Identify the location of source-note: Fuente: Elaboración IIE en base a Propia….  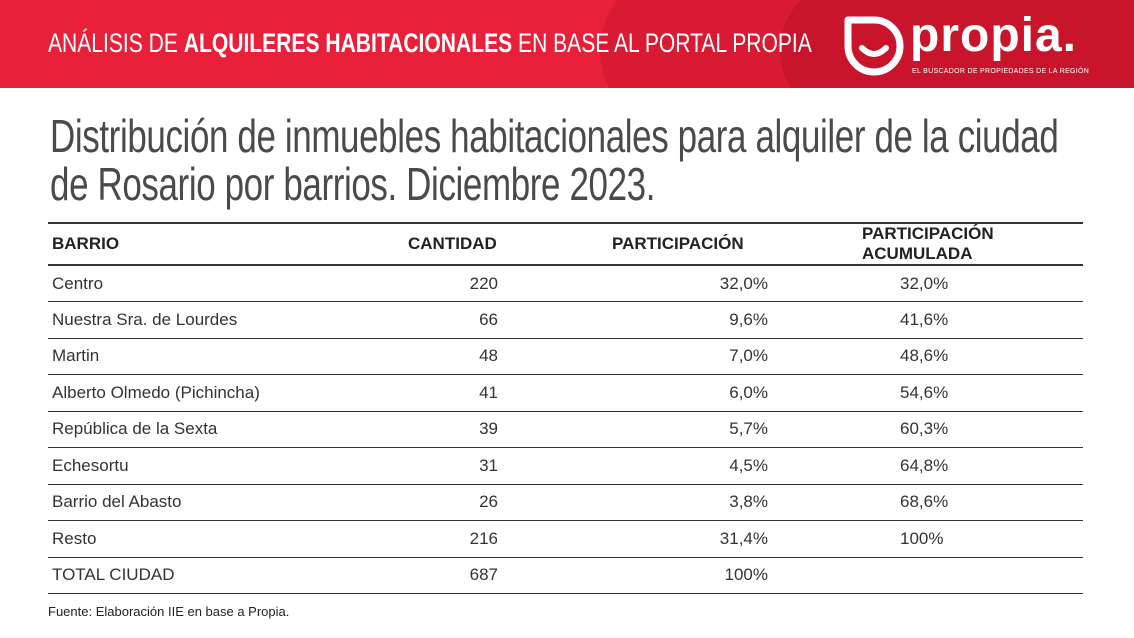
(169, 611).